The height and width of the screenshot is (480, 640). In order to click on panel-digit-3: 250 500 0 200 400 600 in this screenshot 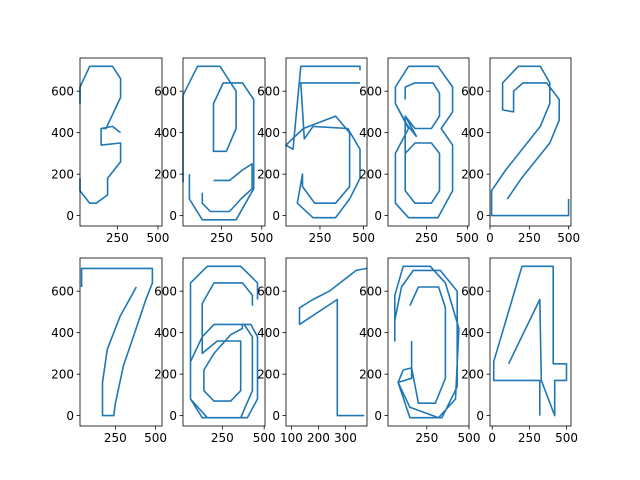, I will do `click(110, 151)`.